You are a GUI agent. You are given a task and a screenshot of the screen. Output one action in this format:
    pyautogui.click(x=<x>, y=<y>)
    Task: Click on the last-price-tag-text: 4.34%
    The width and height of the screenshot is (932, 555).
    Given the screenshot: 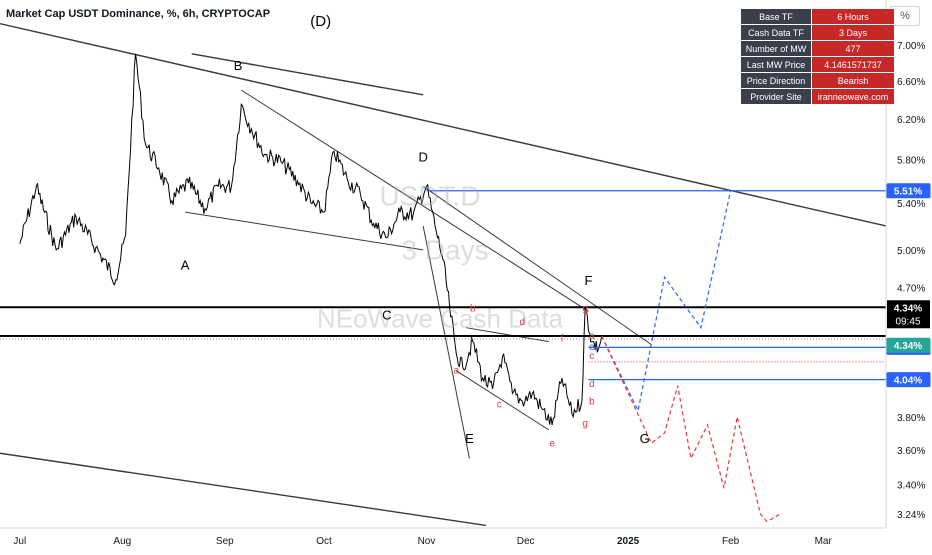 What is the action you would take?
    pyautogui.click(x=908, y=308)
    